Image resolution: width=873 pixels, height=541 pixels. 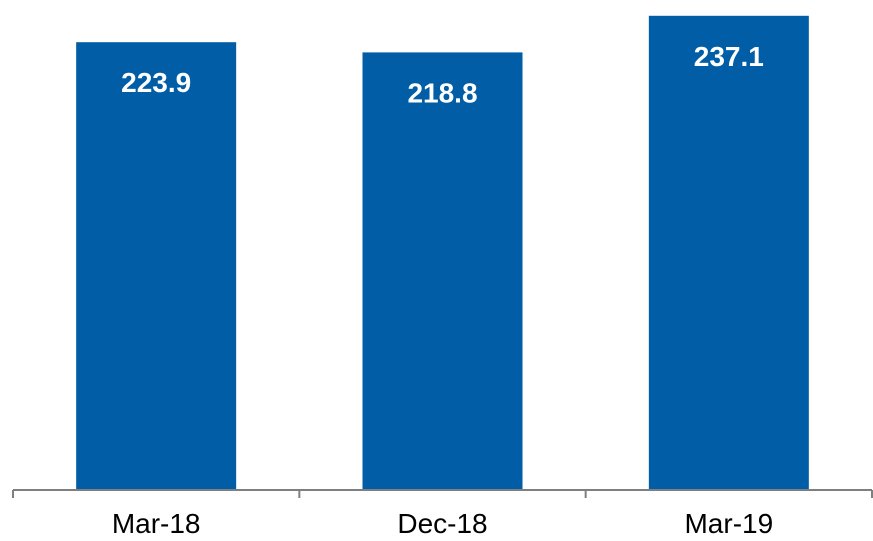 What do you see at coordinates (442, 92) in the screenshot?
I see `data-label-dec-18: 218.8` at bounding box center [442, 92].